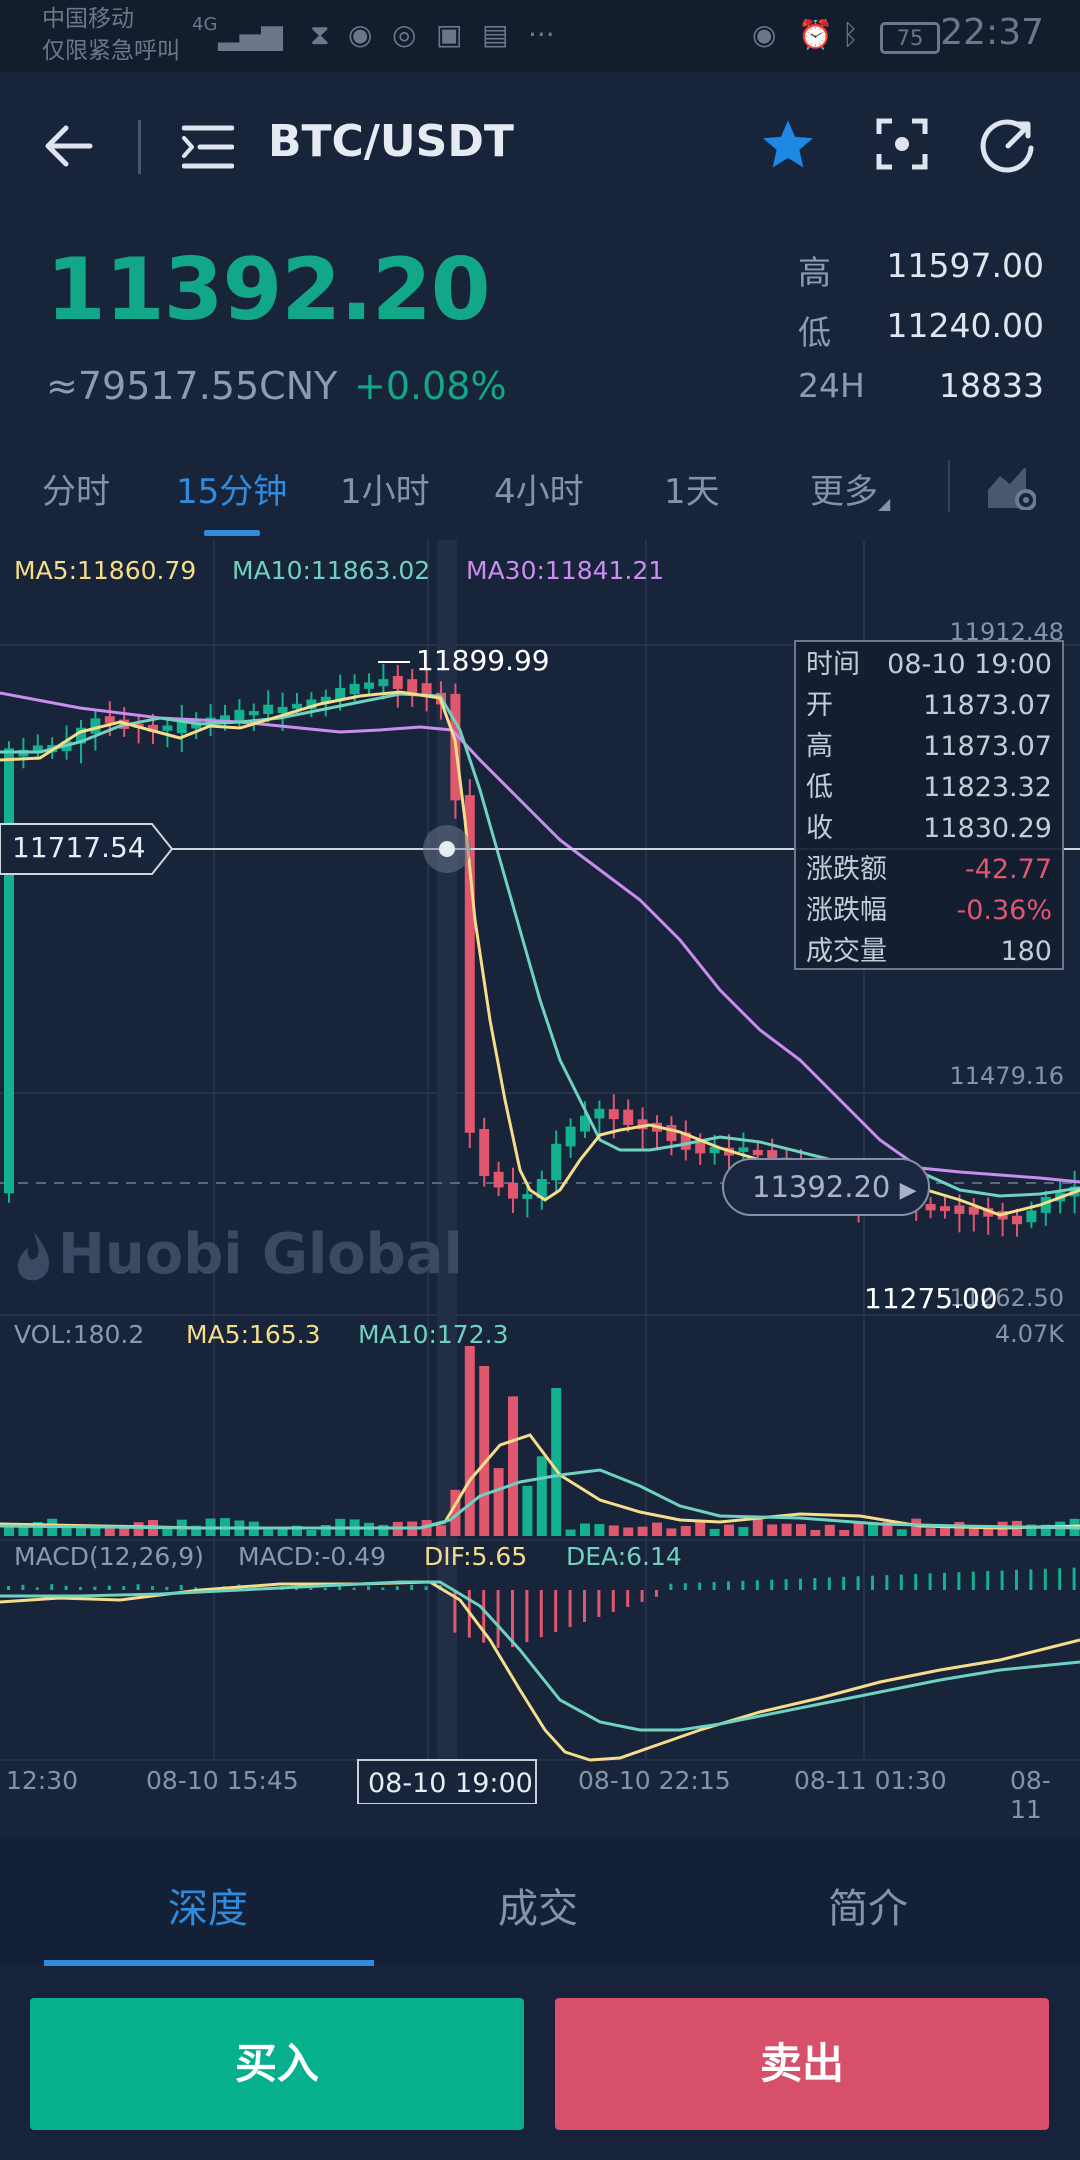  Describe the element at coordinates (34, 1258) in the screenshot. I see `huobi-flame-icon` at that location.